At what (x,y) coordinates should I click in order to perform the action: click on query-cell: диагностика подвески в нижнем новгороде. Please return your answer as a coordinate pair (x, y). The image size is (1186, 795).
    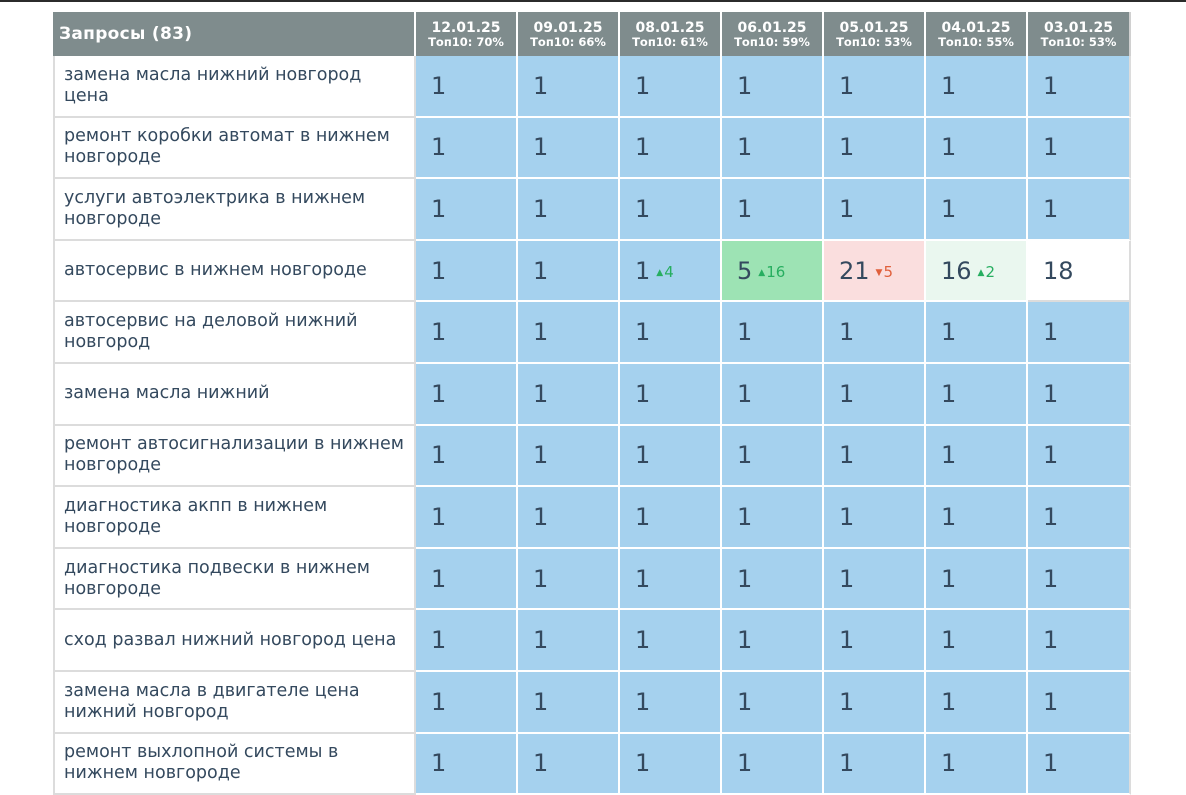
    Looking at the image, I should click on (234, 579).